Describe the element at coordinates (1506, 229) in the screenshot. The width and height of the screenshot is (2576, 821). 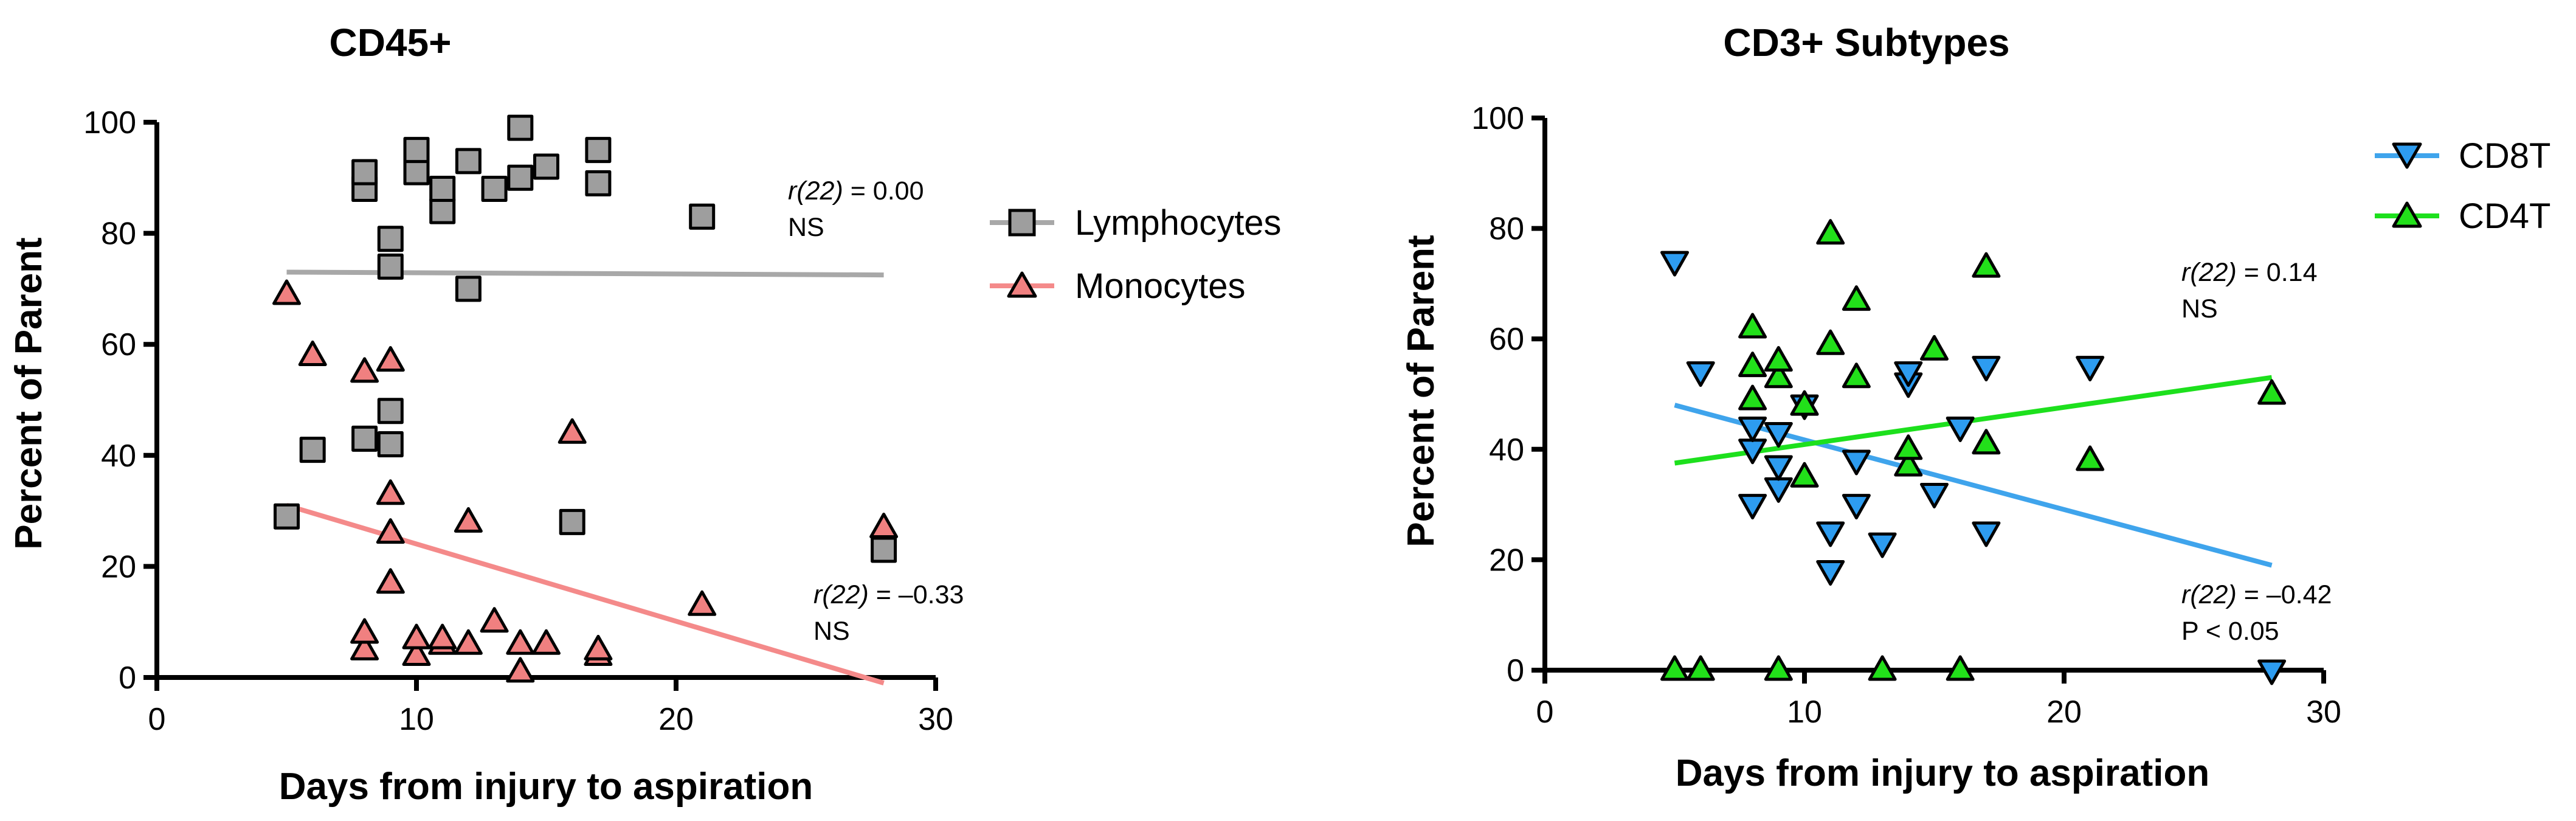
I see `y-tick-label: 80` at that location.